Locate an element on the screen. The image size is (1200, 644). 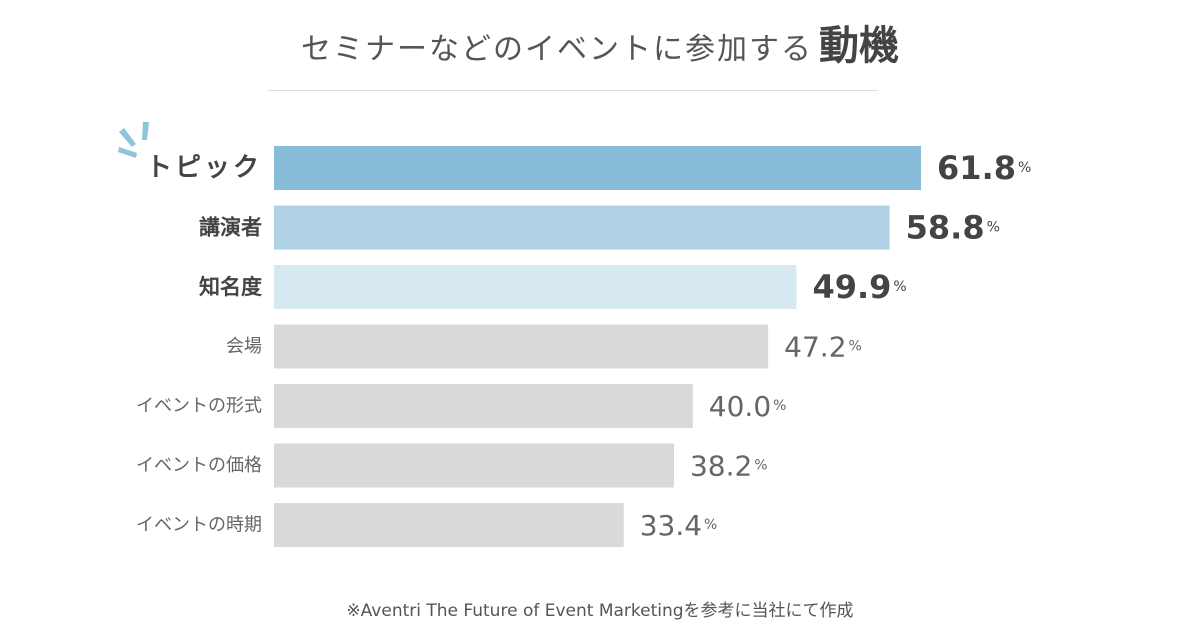
value-label-5: 40.0% is located at coordinates (748, 406).